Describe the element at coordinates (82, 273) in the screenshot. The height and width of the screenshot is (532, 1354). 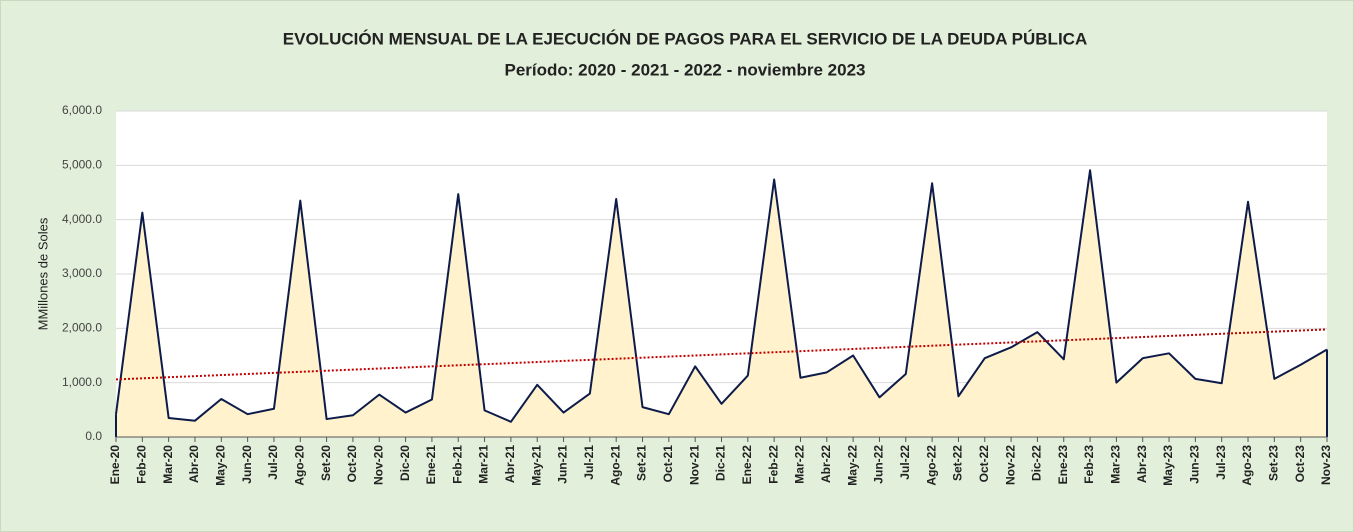
I see `y-tick-label: 3,000.0` at that location.